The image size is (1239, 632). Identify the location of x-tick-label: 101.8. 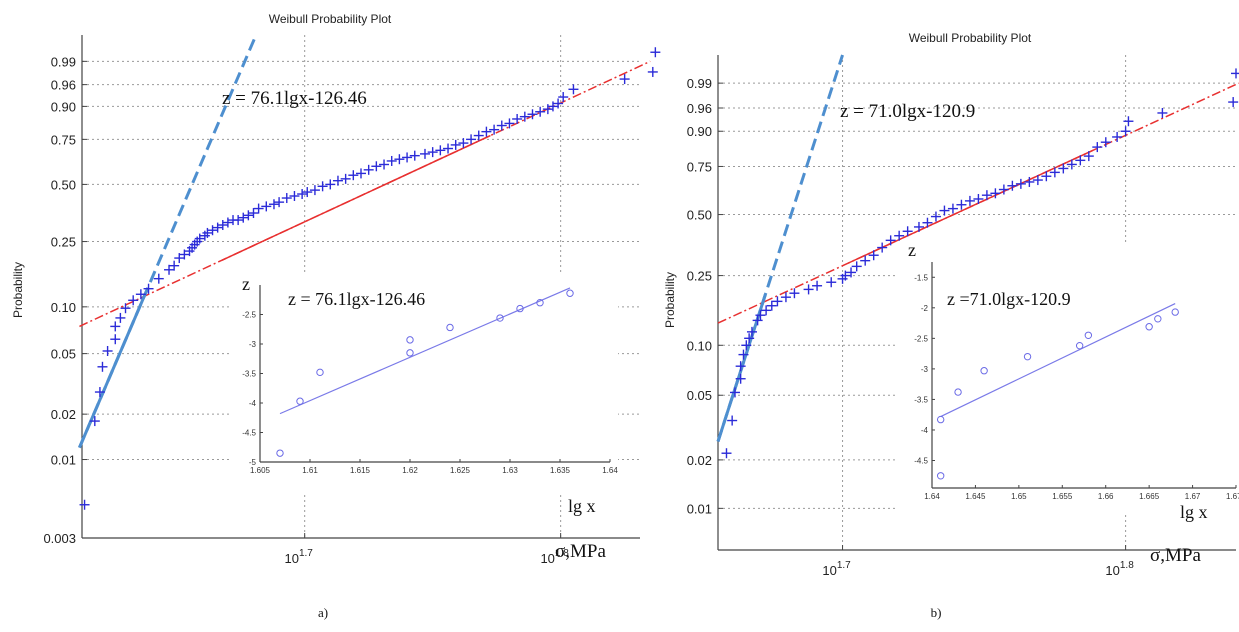
(554, 557).